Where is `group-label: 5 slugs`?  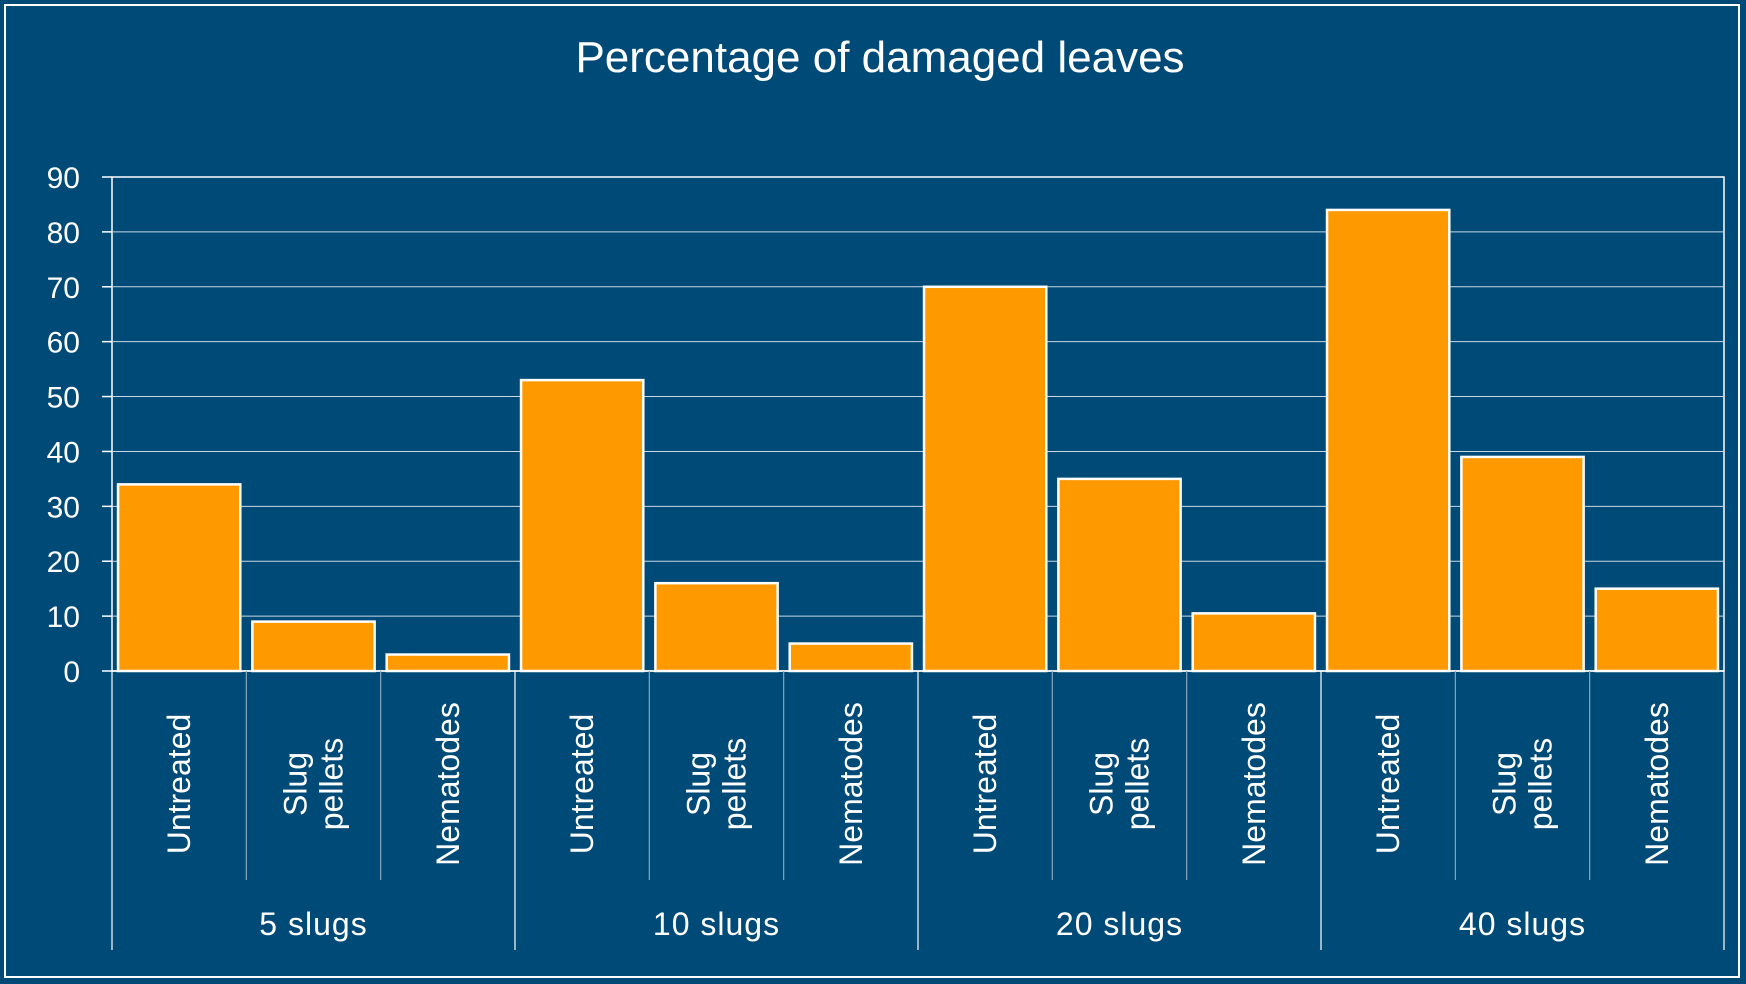
group-label: 5 slugs is located at coordinates (313, 924).